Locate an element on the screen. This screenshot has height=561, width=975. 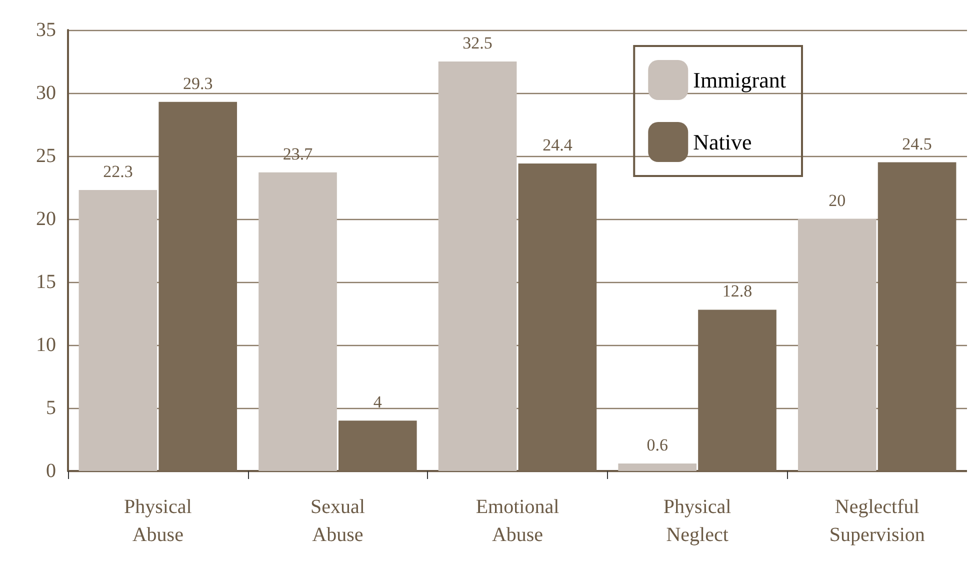
data-label: 0.6 is located at coordinates (657, 444).